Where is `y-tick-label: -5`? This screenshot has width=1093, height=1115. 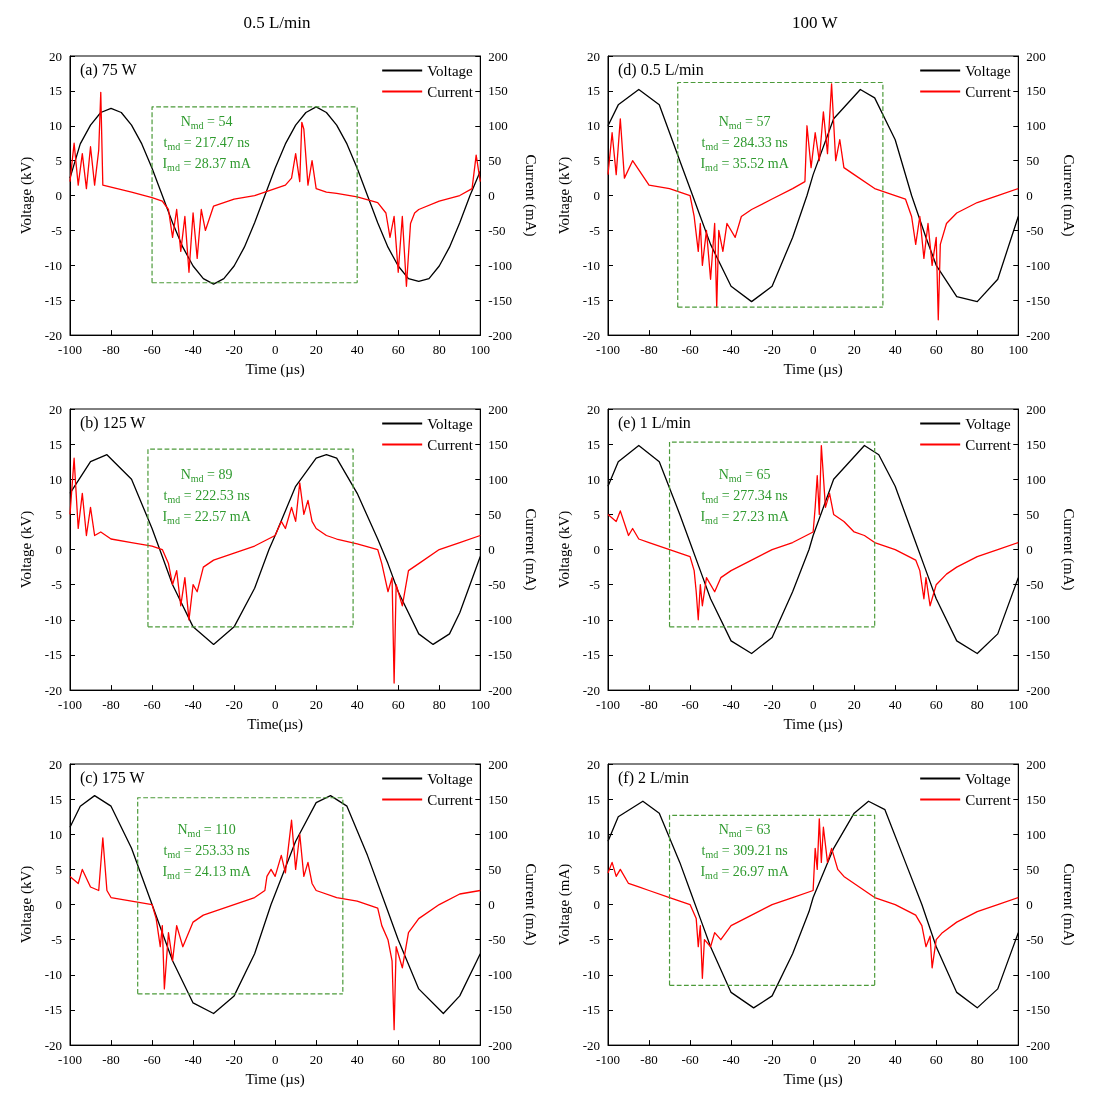
y-tick-label: -5 is located at coordinates (56, 230).